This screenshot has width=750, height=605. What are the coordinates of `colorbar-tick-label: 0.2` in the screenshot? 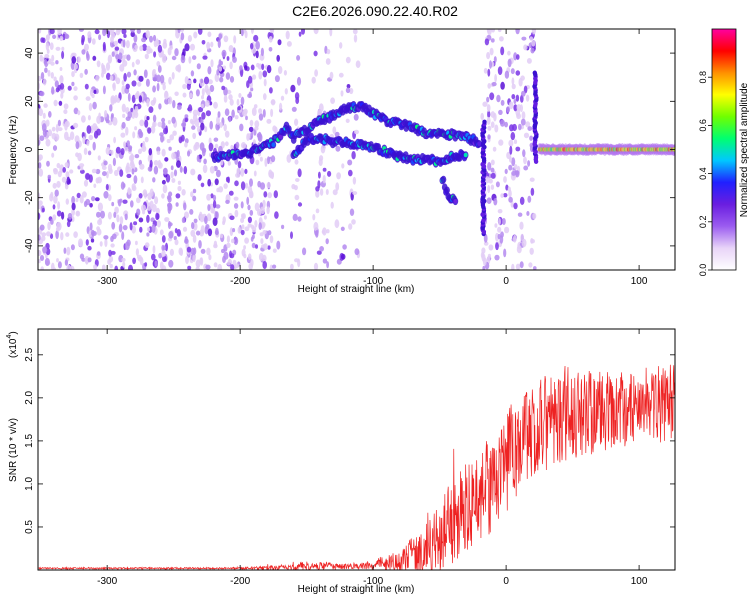 It's located at (703, 222).